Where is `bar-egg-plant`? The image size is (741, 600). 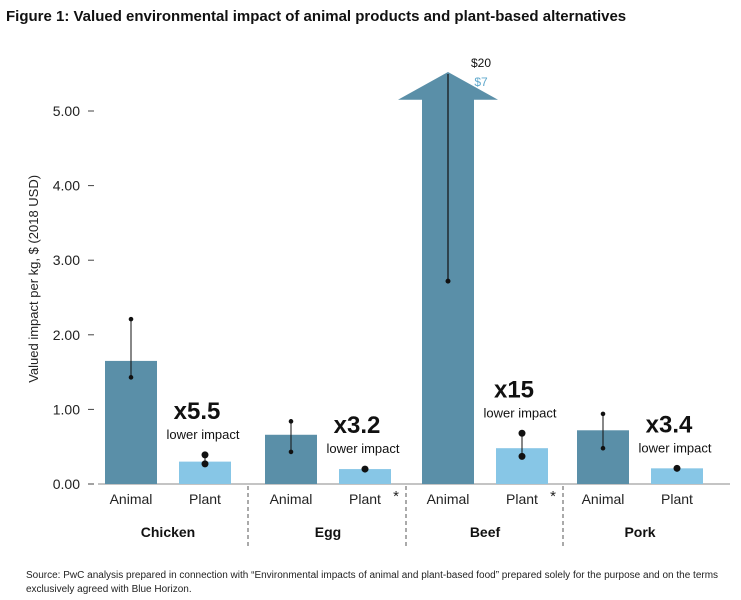 bar-egg-plant is located at coordinates (365, 476).